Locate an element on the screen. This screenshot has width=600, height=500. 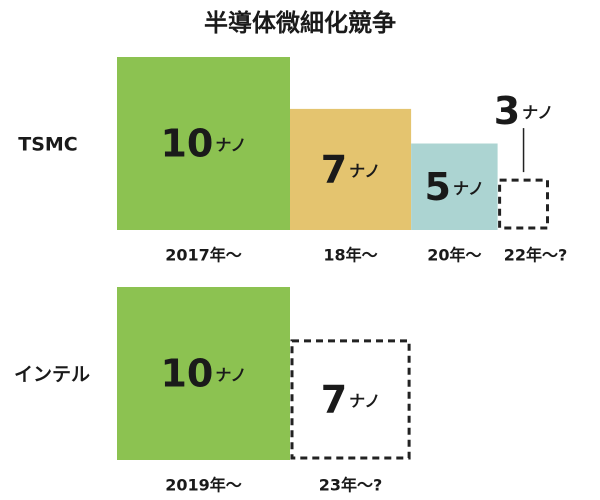
period-label: 2019年～ is located at coordinates (203, 485).